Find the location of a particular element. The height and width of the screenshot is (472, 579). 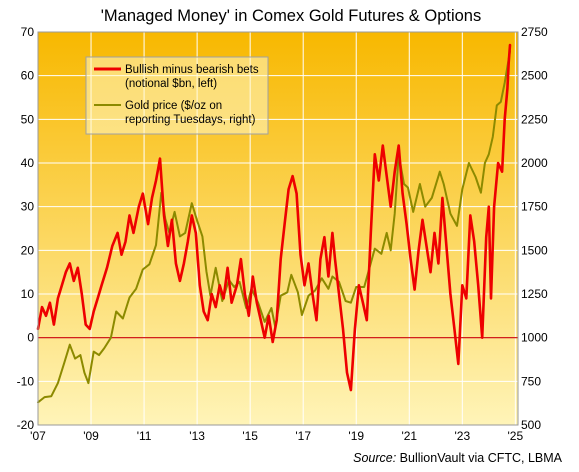

right-axis-ticks: 500 750 1000 1250 1500 1750 2000 2250 2500 2750 is located at coordinates (534, 228).